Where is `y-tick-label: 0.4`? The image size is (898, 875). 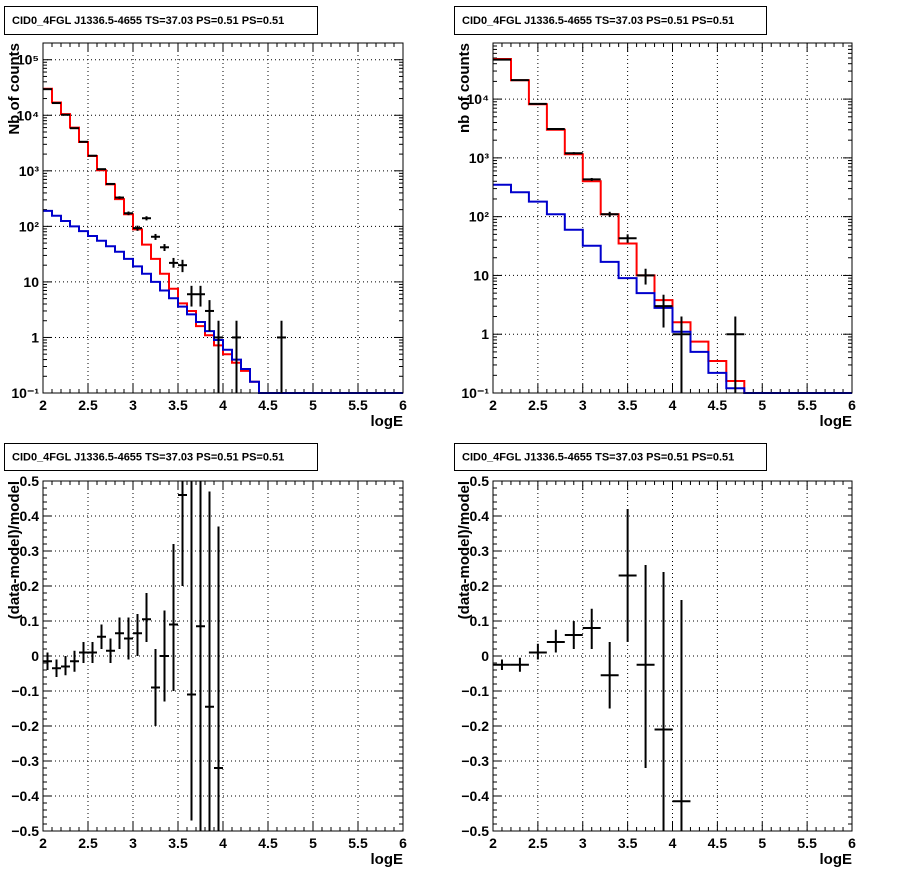 y-tick-label: 0.4 is located at coordinates (30, 516).